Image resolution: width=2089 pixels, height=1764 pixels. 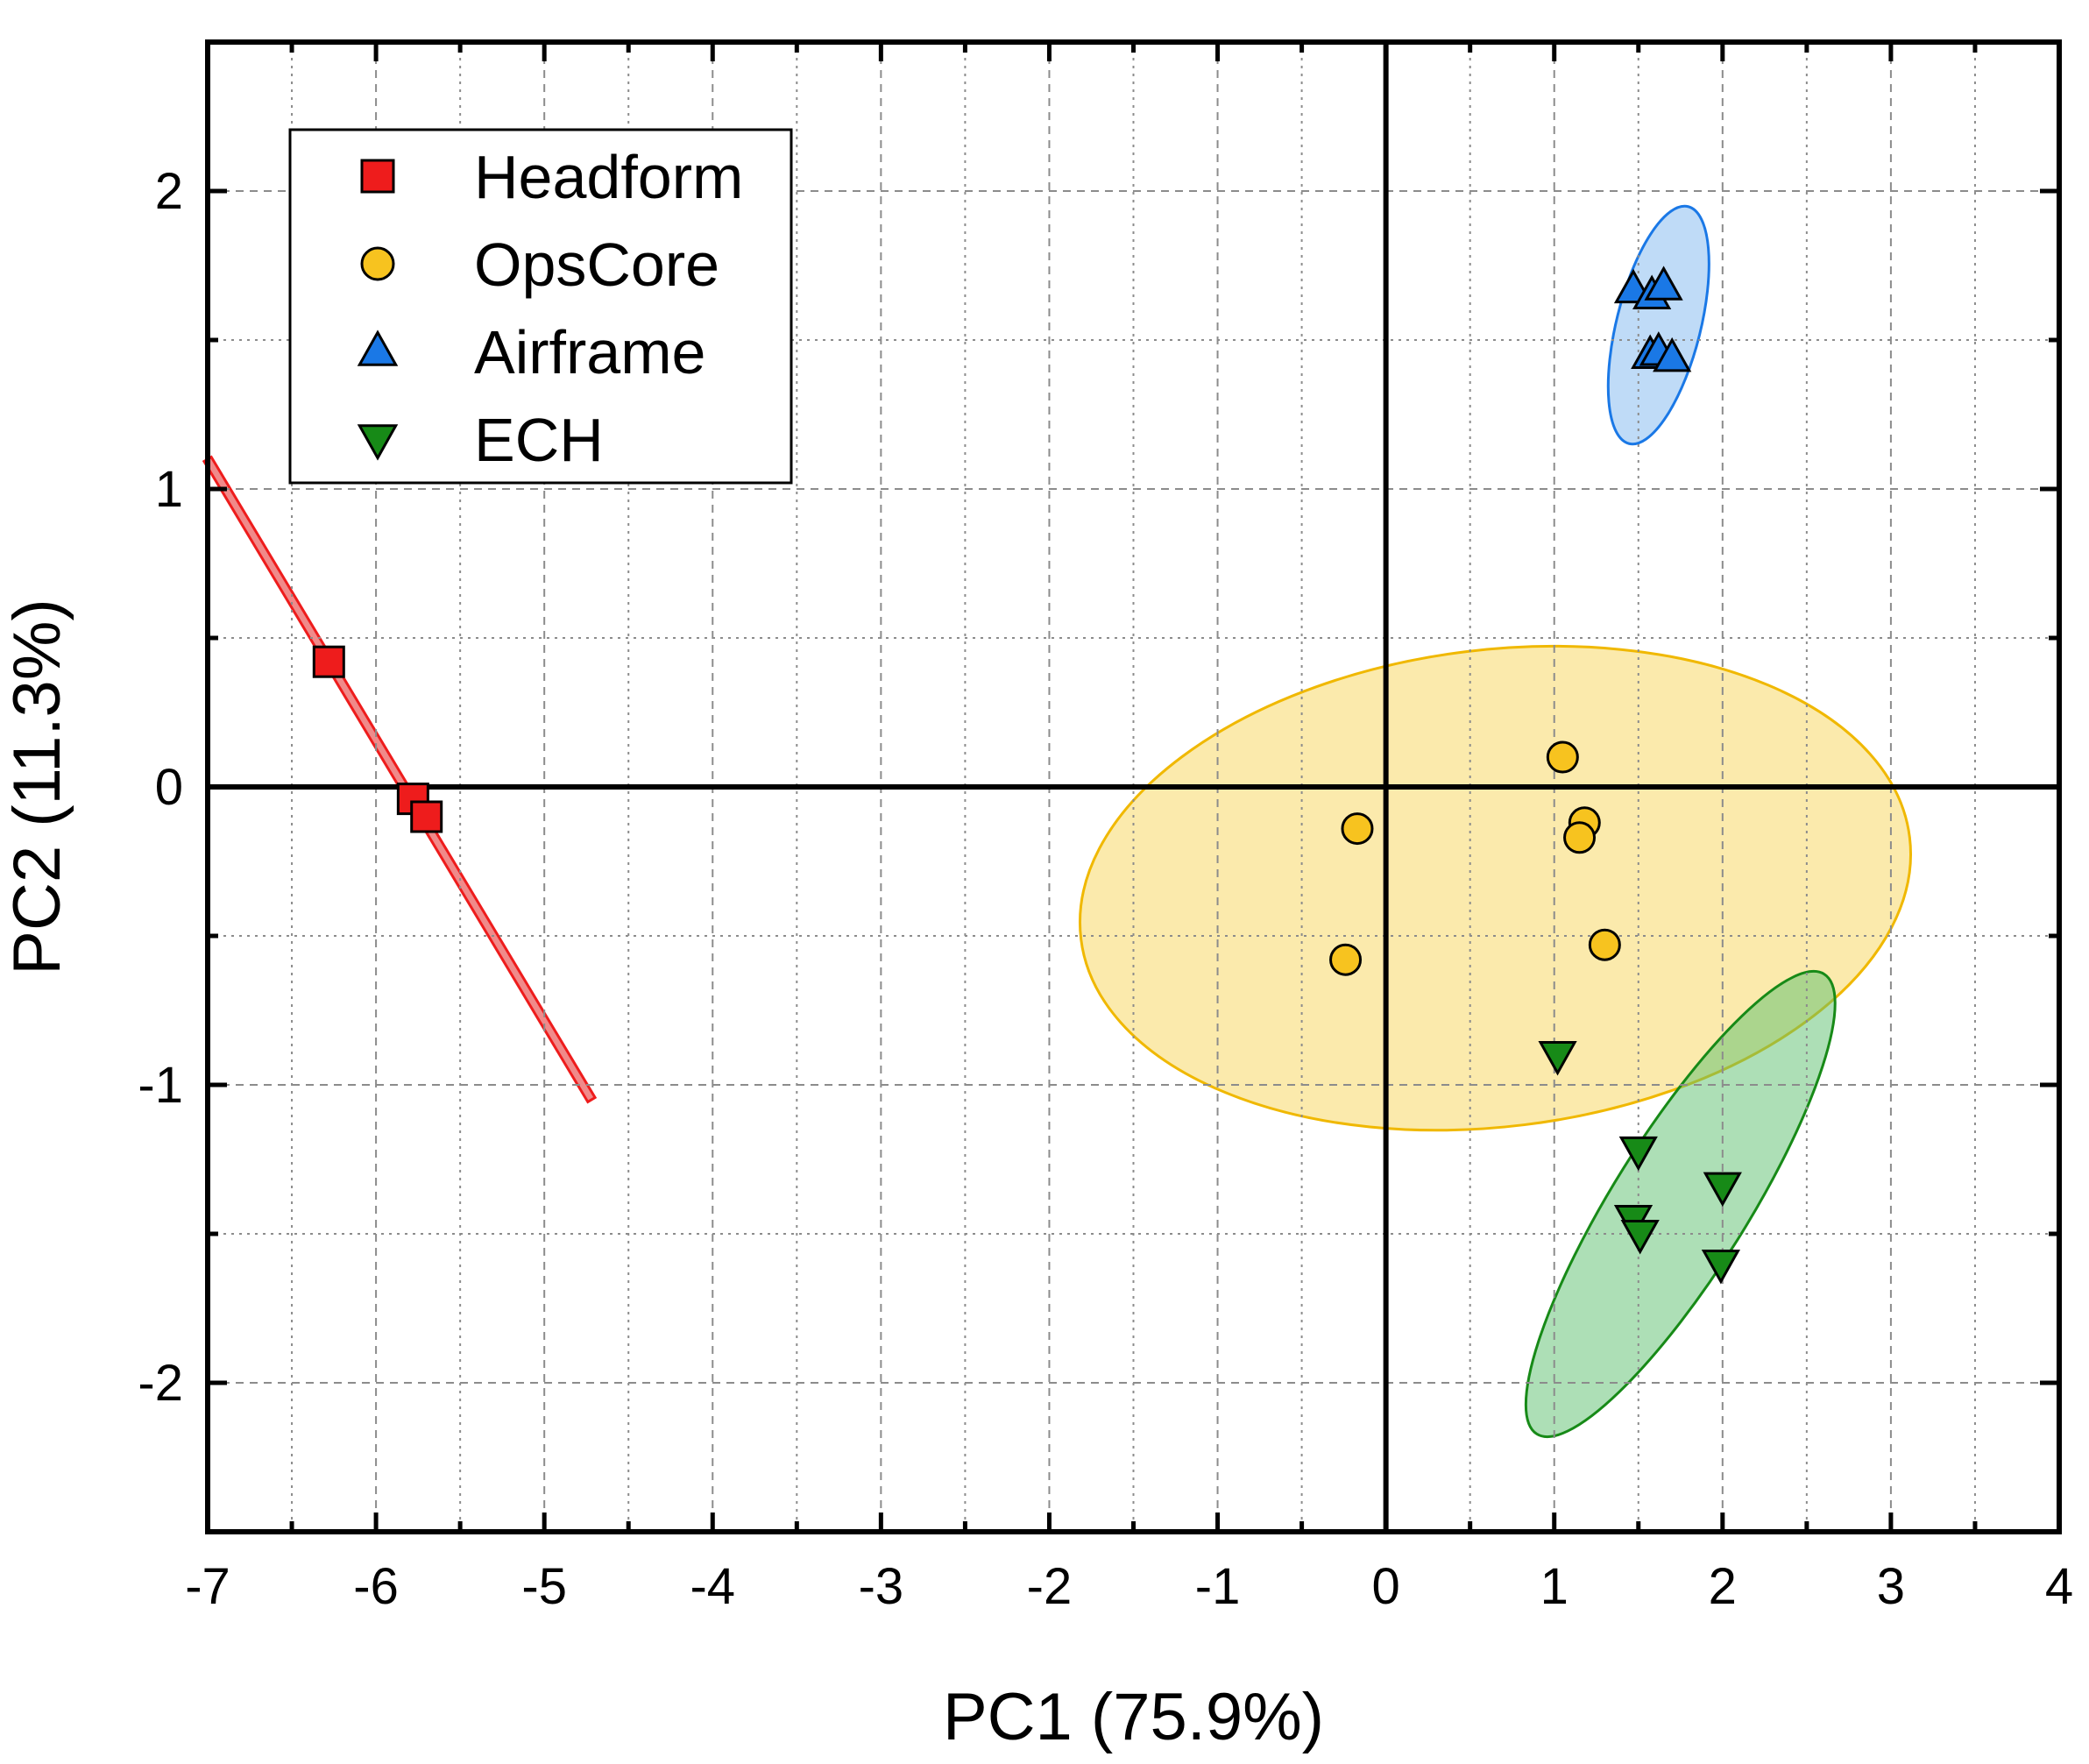 What do you see at coordinates (589, 352) in the screenshot?
I see `legend-label-airframe: Airframe` at bounding box center [589, 352].